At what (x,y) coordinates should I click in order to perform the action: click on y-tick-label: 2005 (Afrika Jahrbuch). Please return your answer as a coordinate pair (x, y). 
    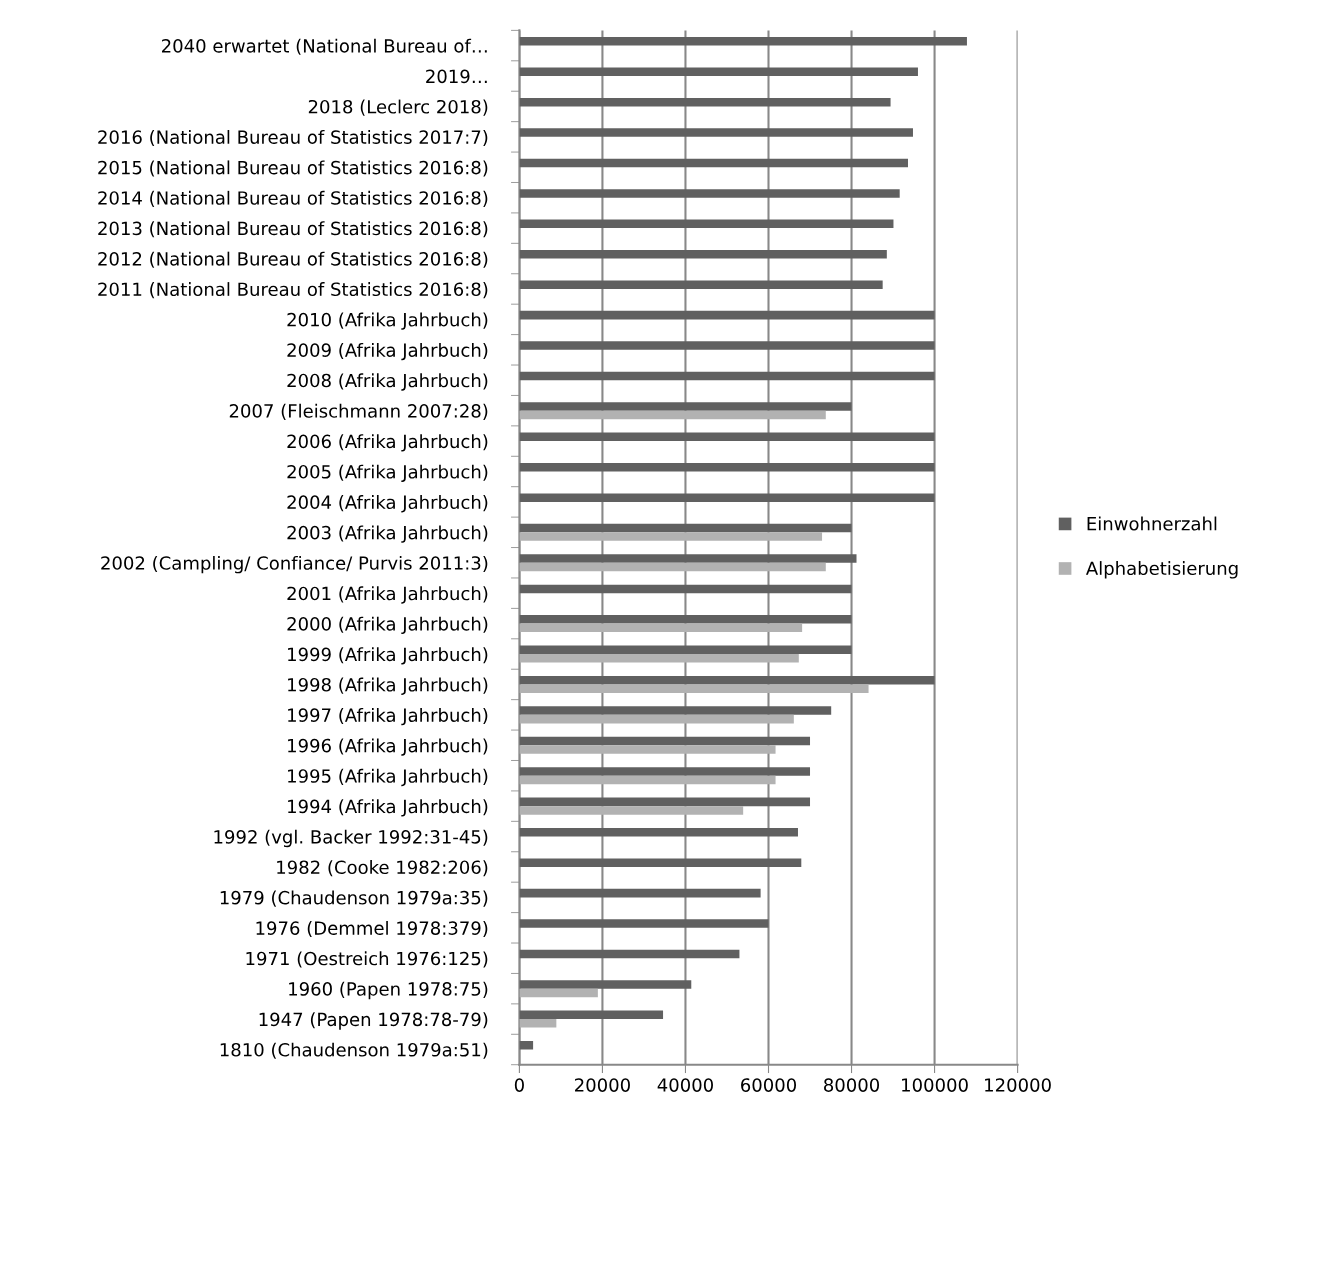
    Looking at the image, I should click on (387, 473).